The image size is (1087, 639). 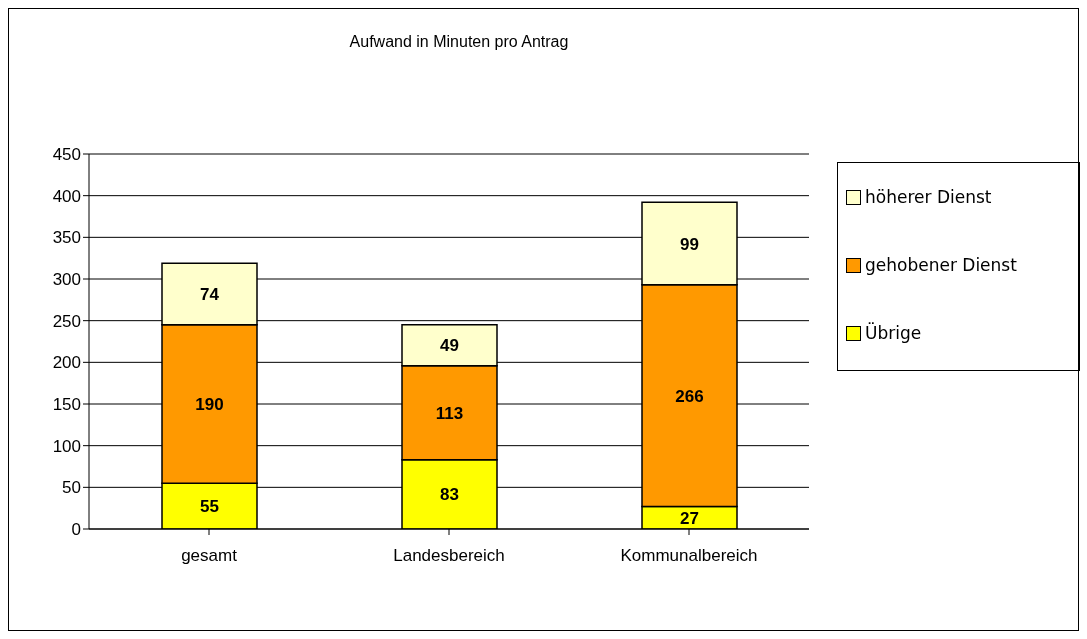 I want to click on y-tick-label: 100, so click(x=66, y=446).